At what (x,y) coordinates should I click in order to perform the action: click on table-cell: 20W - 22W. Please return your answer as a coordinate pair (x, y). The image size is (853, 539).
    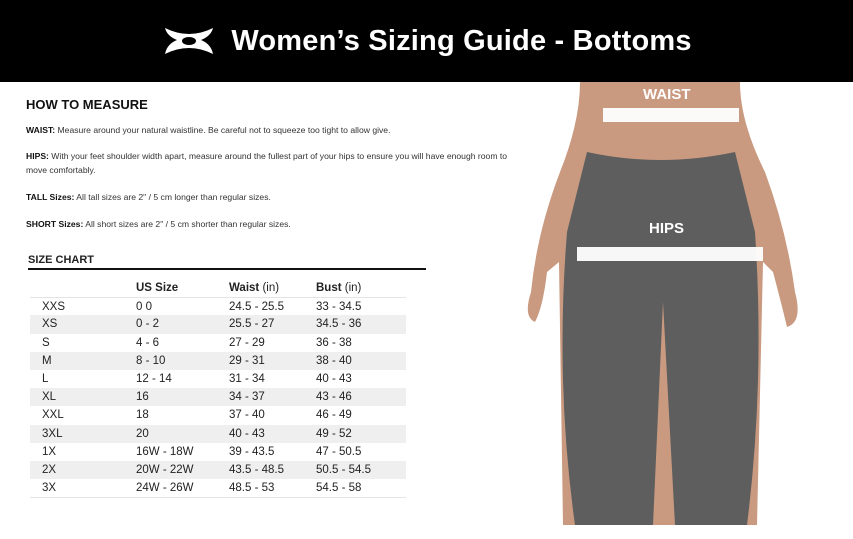
    Looking at the image, I should click on (182, 470).